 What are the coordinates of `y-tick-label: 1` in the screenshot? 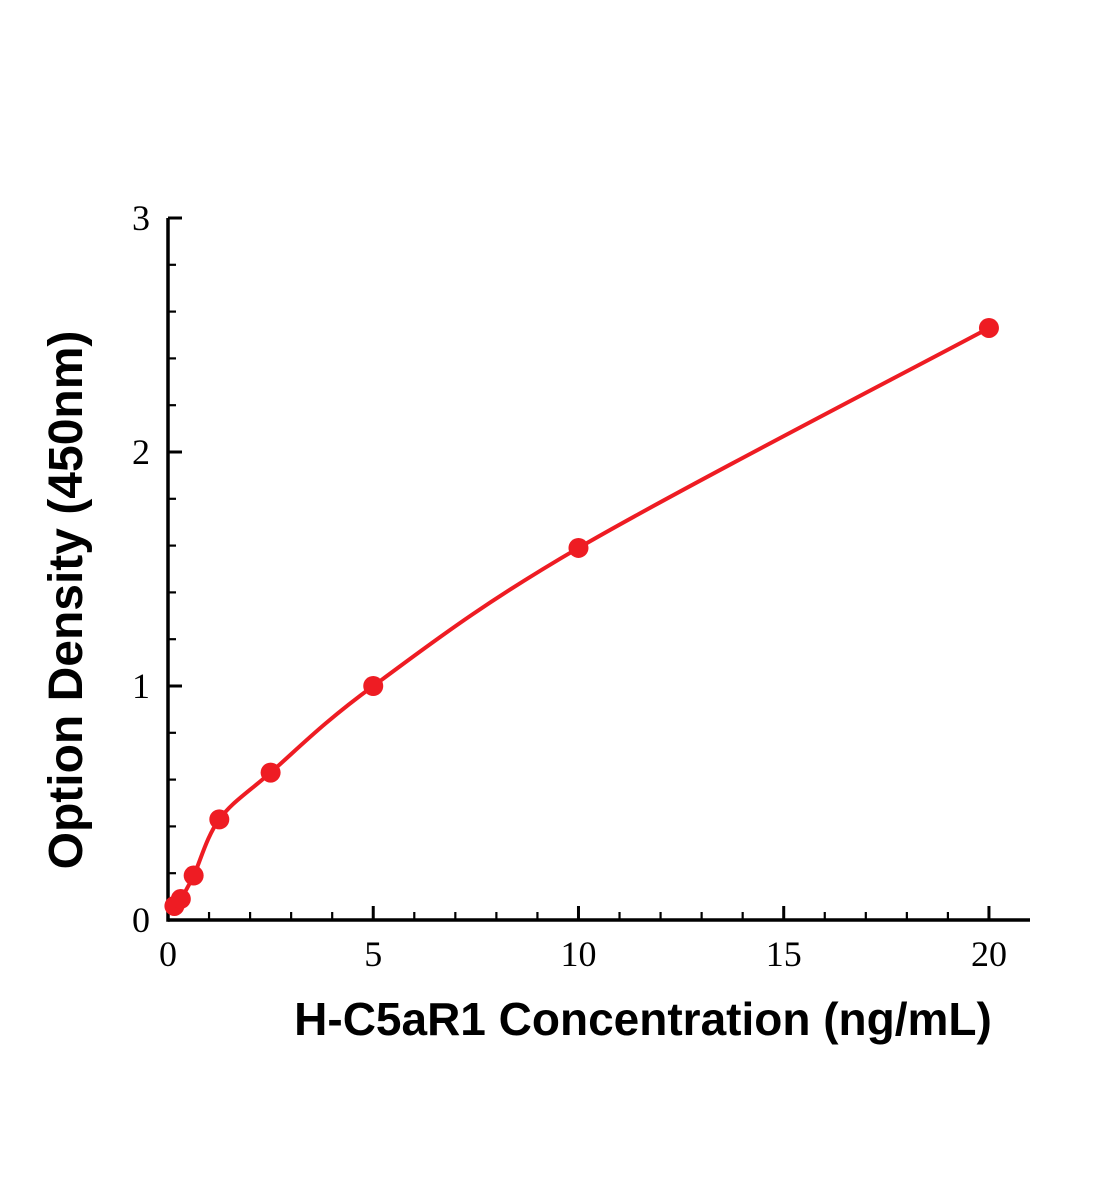 It's located at (141, 686).